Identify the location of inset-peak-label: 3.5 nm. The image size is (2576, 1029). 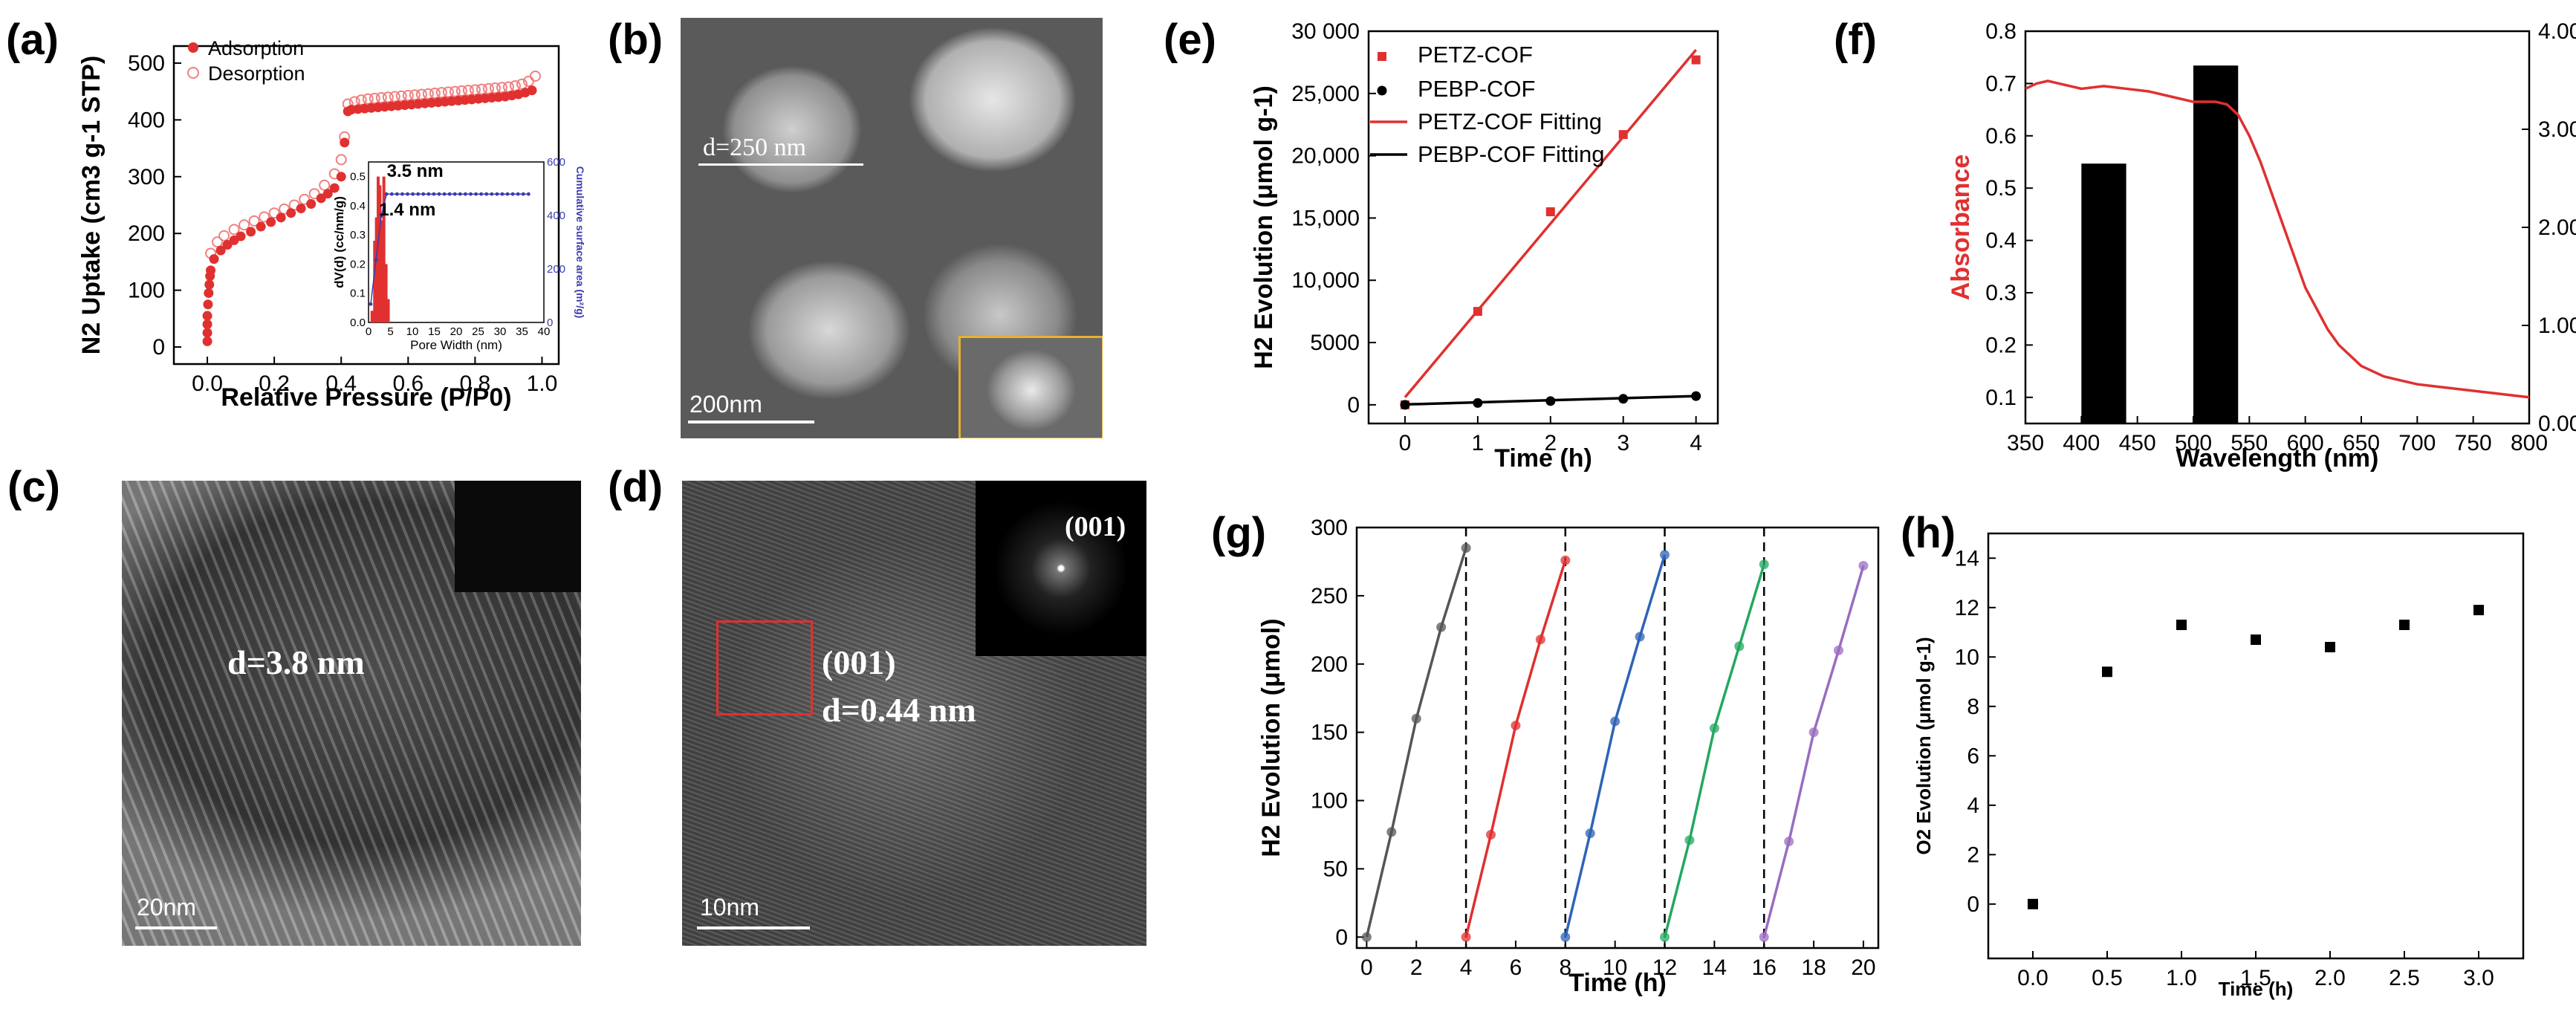
(415, 171).